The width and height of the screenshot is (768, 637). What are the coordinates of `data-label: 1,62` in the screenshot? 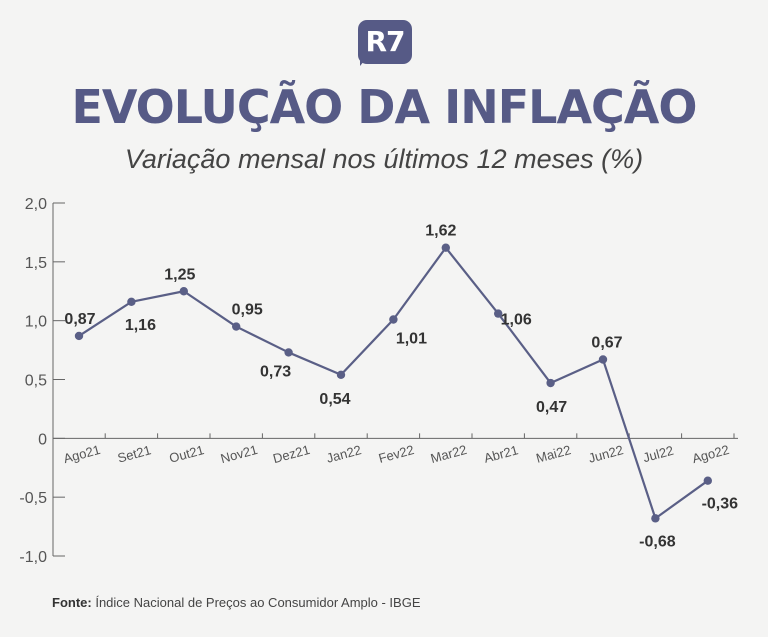 It's located at (440, 231).